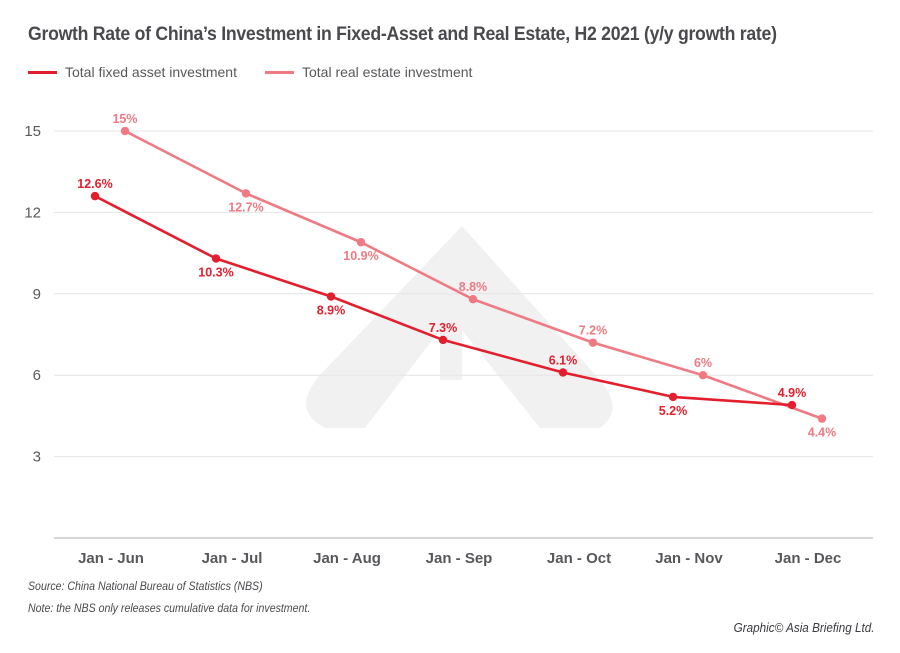  I want to click on watermark-logo, so click(459, 327).